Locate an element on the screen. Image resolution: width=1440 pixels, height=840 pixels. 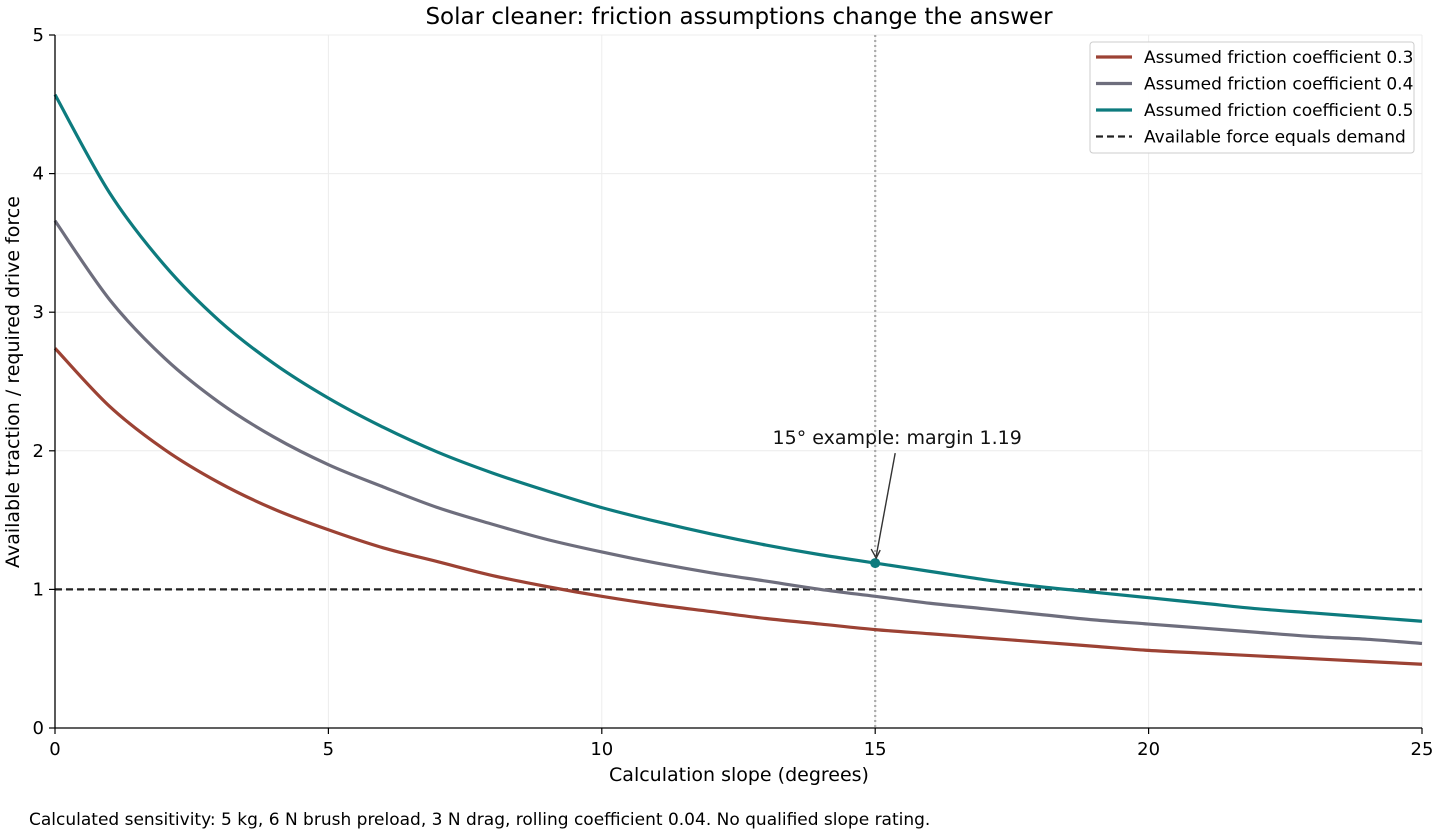
x-tick-label: 10 is located at coordinates (601, 749).